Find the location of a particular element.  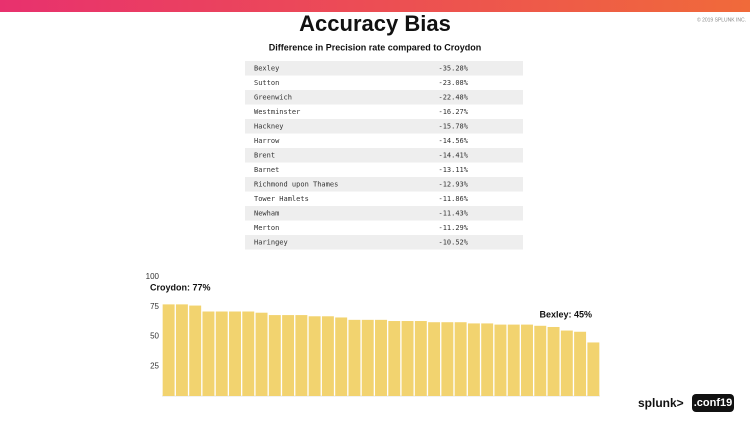

y-tick-label: 50 is located at coordinates (154, 336).